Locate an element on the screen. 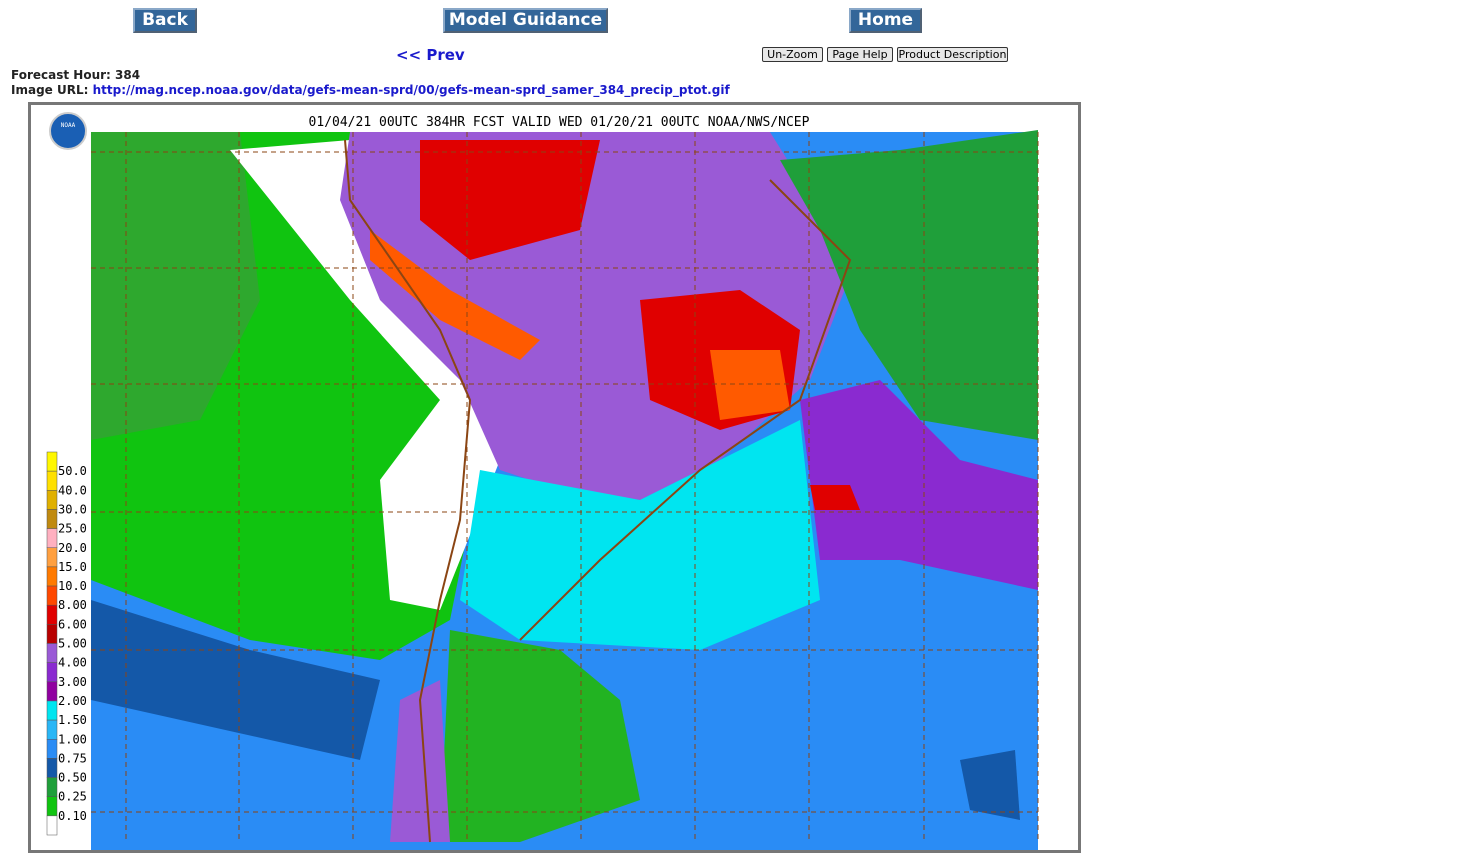  page-help-button: Page Help is located at coordinates (860, 54).